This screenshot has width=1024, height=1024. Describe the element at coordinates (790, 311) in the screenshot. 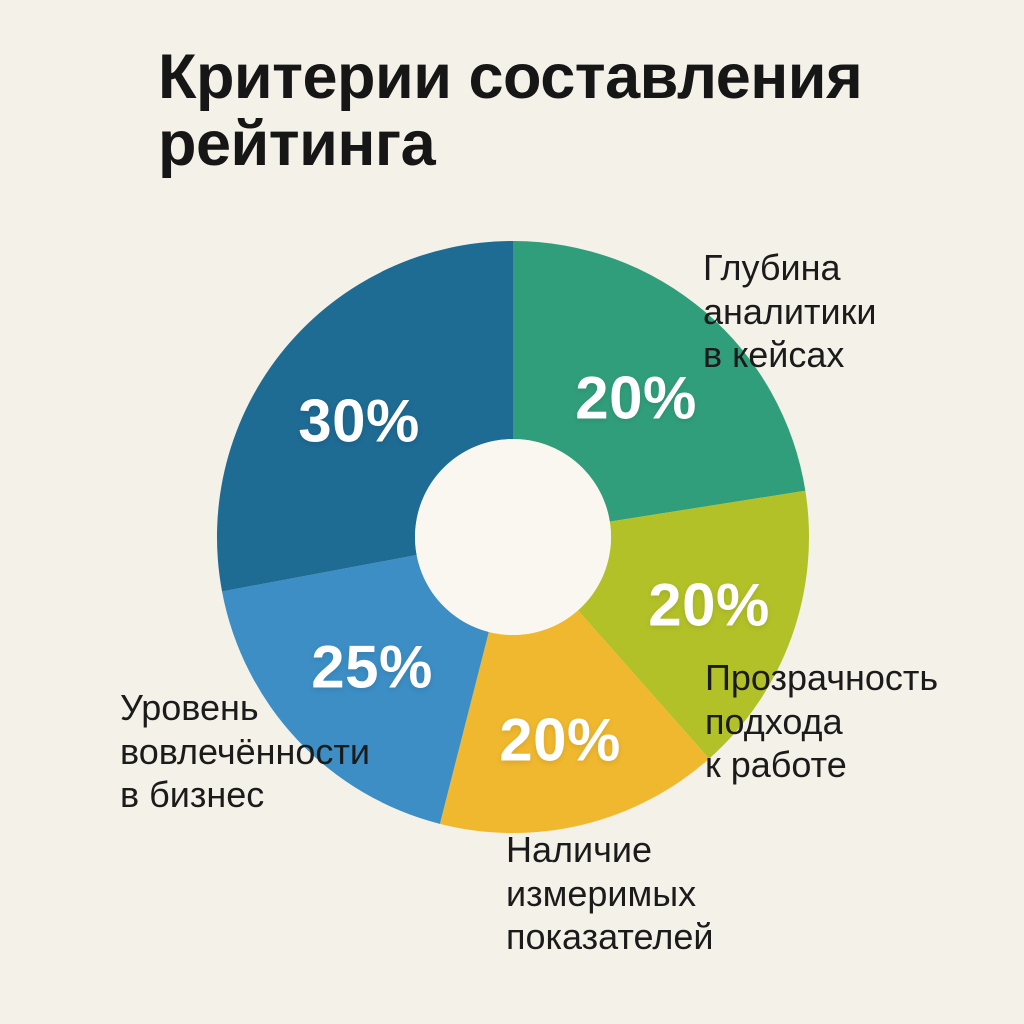

I see `callout-analytics: Глубина аналитики в кейсах` at that location.